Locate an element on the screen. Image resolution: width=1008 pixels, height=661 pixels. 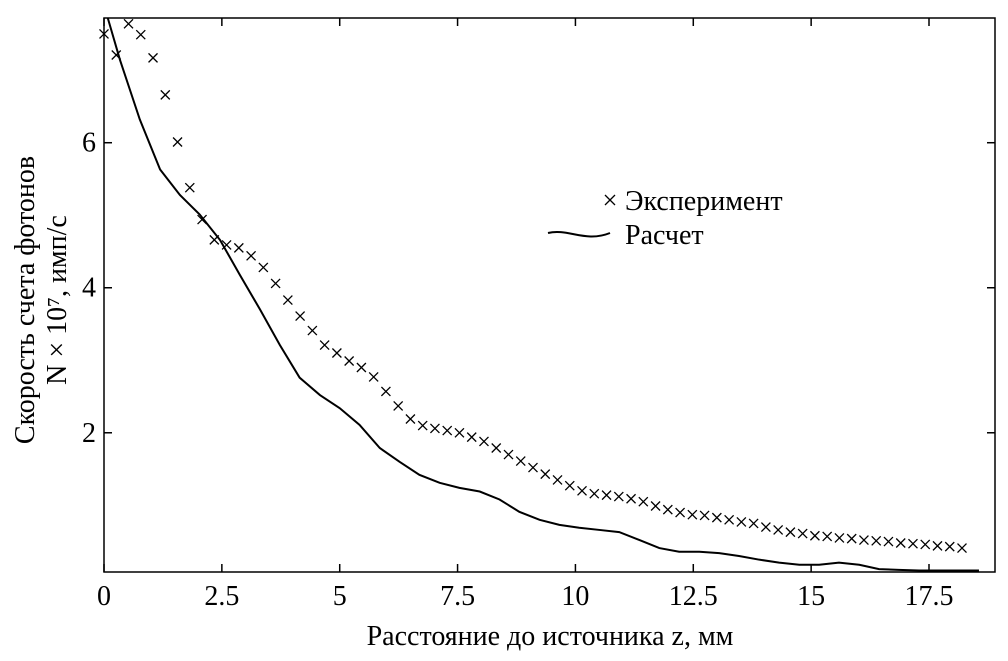
x-tick-label: 2.5 is located at coordinates (221, 596).